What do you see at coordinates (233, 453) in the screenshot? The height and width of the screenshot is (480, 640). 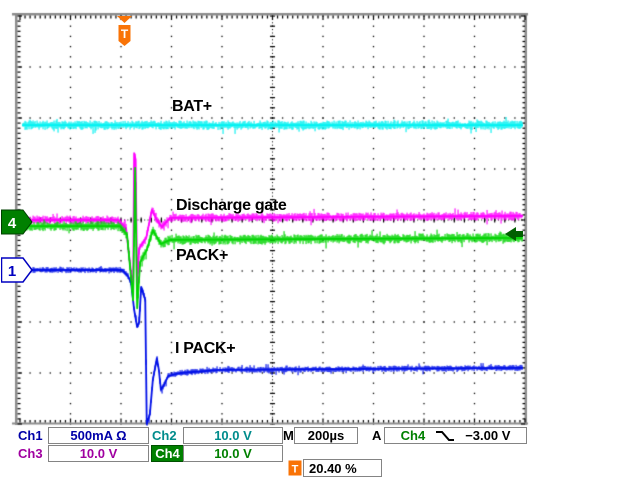 I see `ch4-scale-readout: 10.0 V` at bounding box center [233, 453].